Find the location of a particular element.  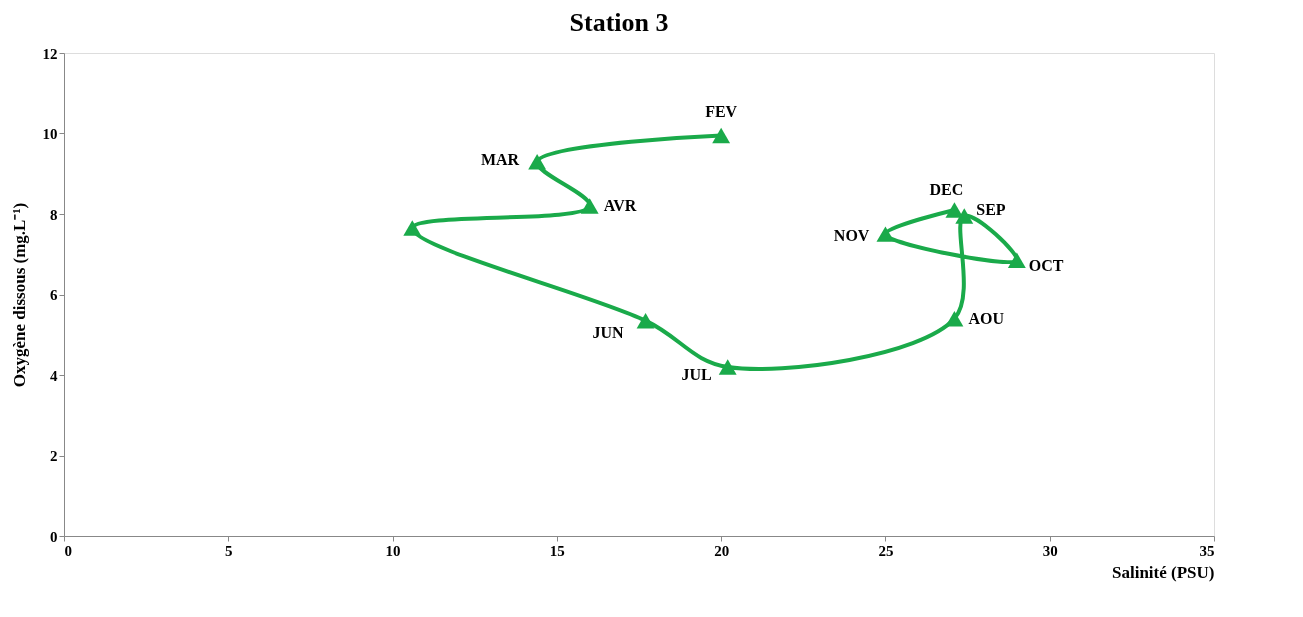

annotation: SEP is located at coordinates (991, 210).